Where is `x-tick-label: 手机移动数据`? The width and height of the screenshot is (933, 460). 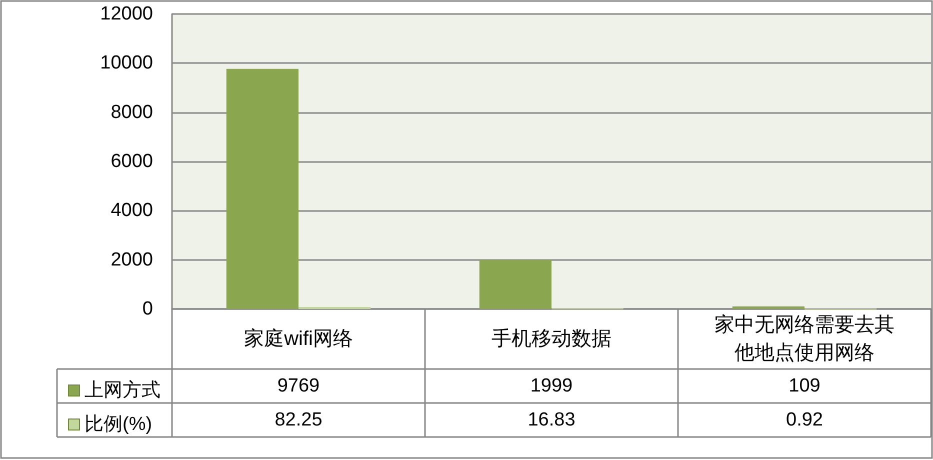 x-tick-label: 手机移动数据 is located at coordinates (552, 339).